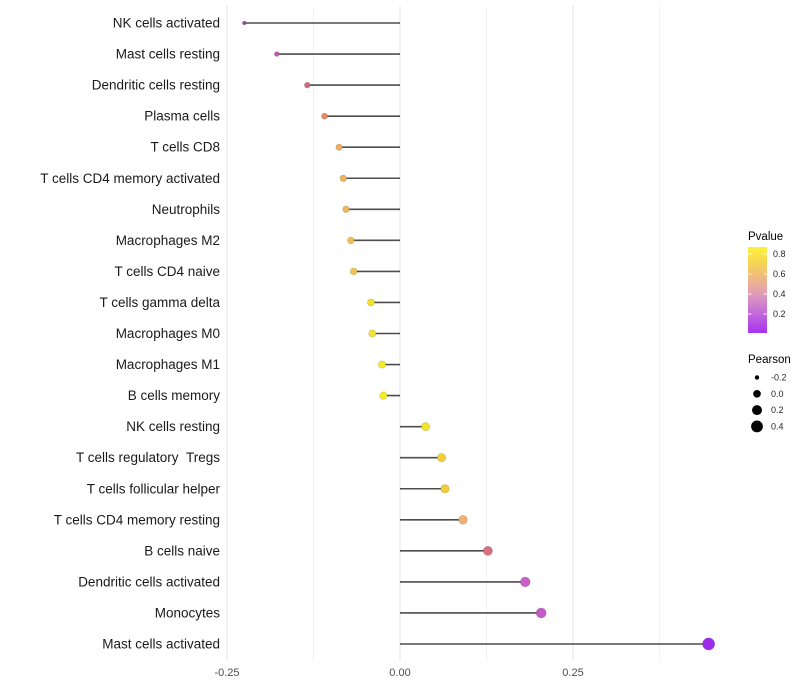 The width and height of the screenshot is (800, 700). What do you see at coordinates (173, 426) in the screenshot?
I see `y-axis-label: NK cells resting` at bounding box center [173, 426].